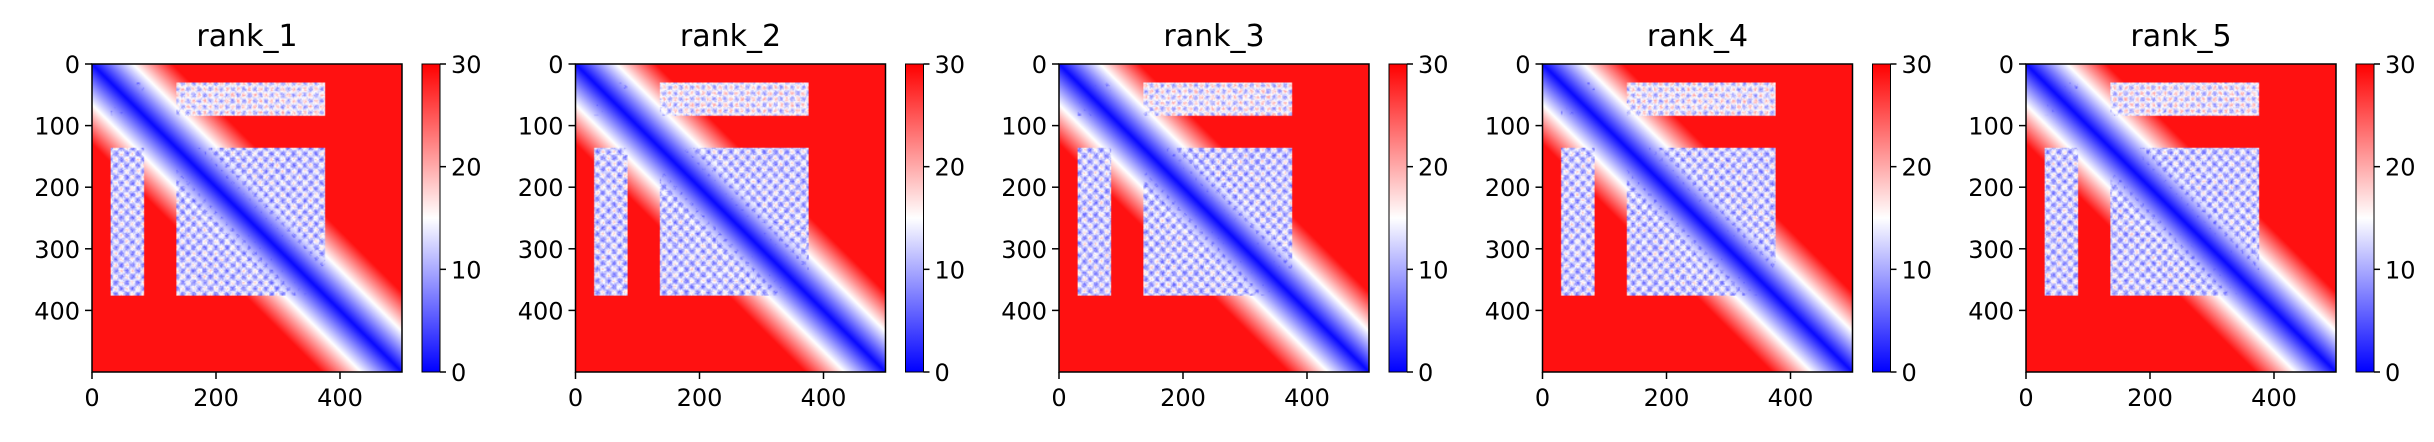 This screenshot has height=442, width=2434. What do you see at coordinates (730, 36) in the screenshot?
I see `panel-title: rank_2` at bounding box center [730, 36].